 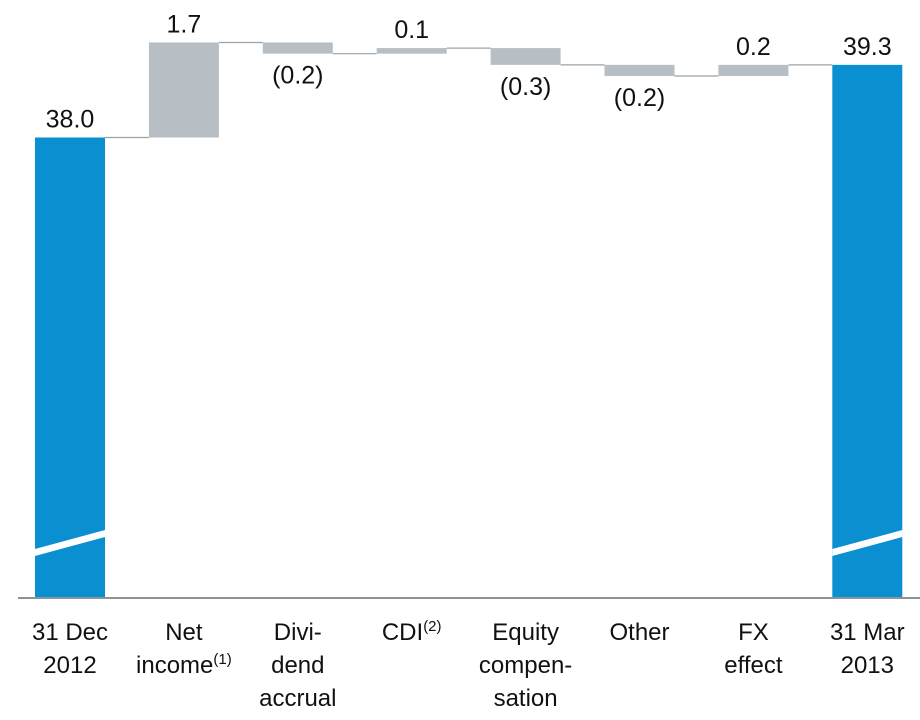 What do you see at coordinates (525, 632) in the screenshot?
I see `category-label-4-0: Equity` at bounding box center [525, 632].